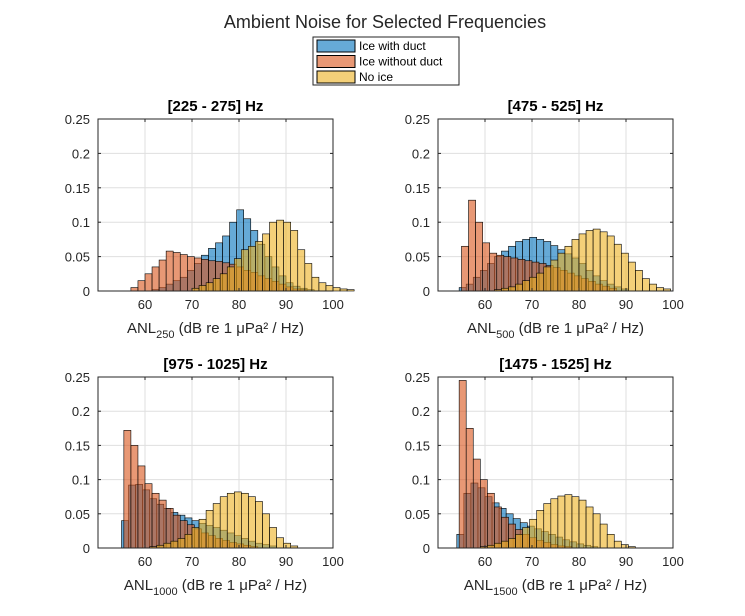 Image resolution: width=745 pixels, height=616 pixels. I want to click on y-tick-label: 0.25, so click(417, 377).